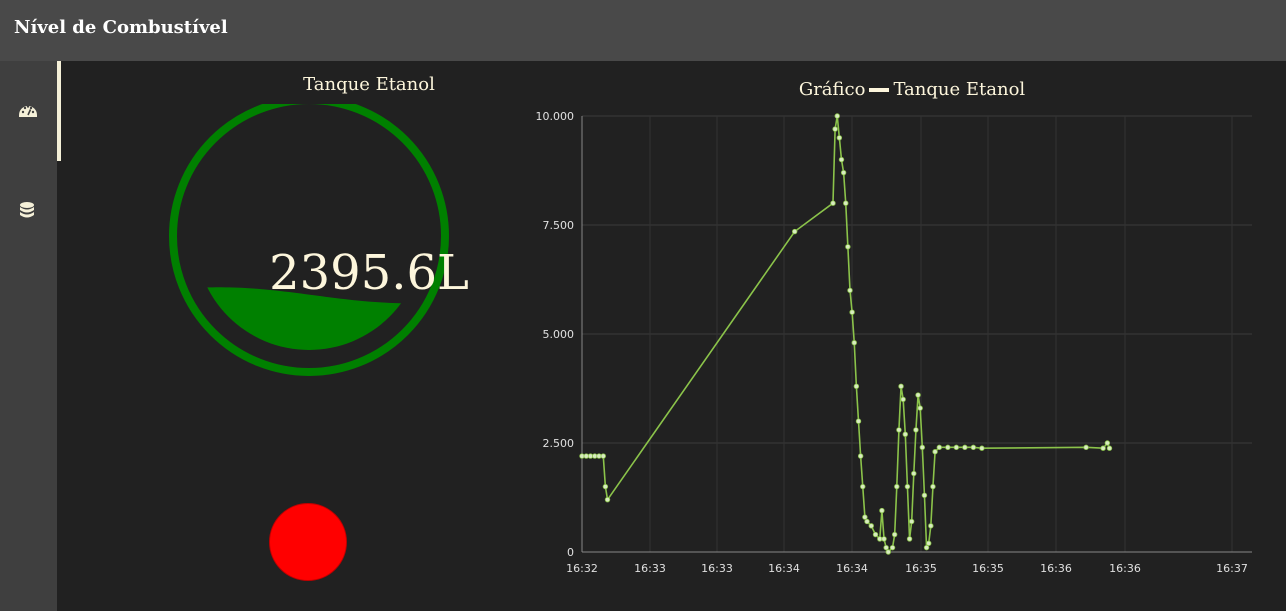 The height and width of the screenshot is (611, 1286). I want to click on y-tick-label: 2.500, so click(559, 443).